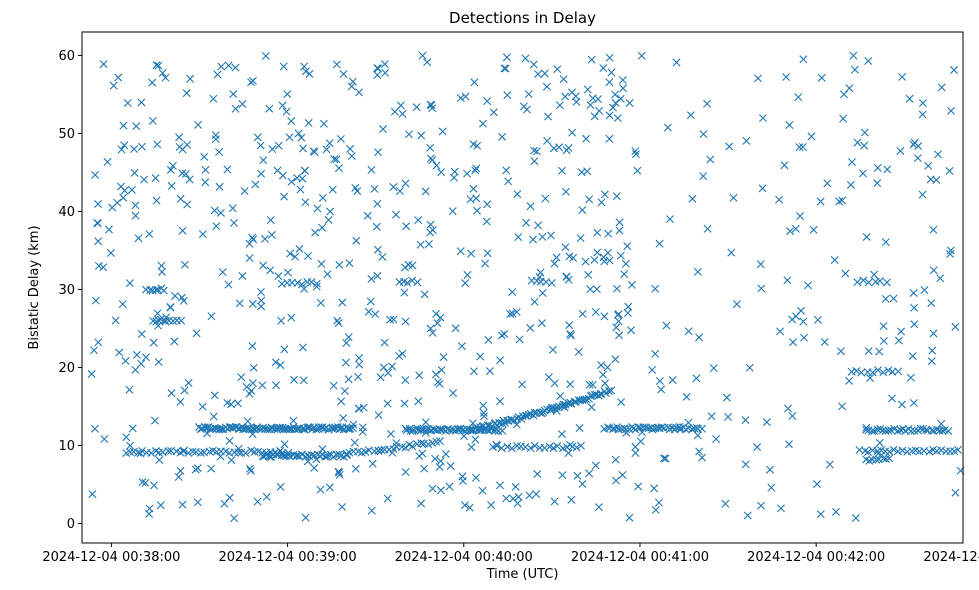  Describe the element at coordinates (816, 557) in the screenshot. I see `x-tick-label: 2024-12-04 00:42:00` at that location.